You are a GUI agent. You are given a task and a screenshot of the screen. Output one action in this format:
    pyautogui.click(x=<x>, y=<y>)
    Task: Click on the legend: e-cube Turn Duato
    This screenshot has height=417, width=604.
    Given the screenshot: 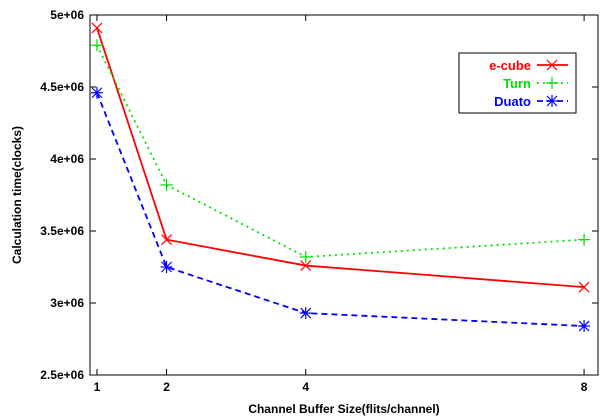 What is the action you would take?
    pyautogui.click(x=517, y=83)
    